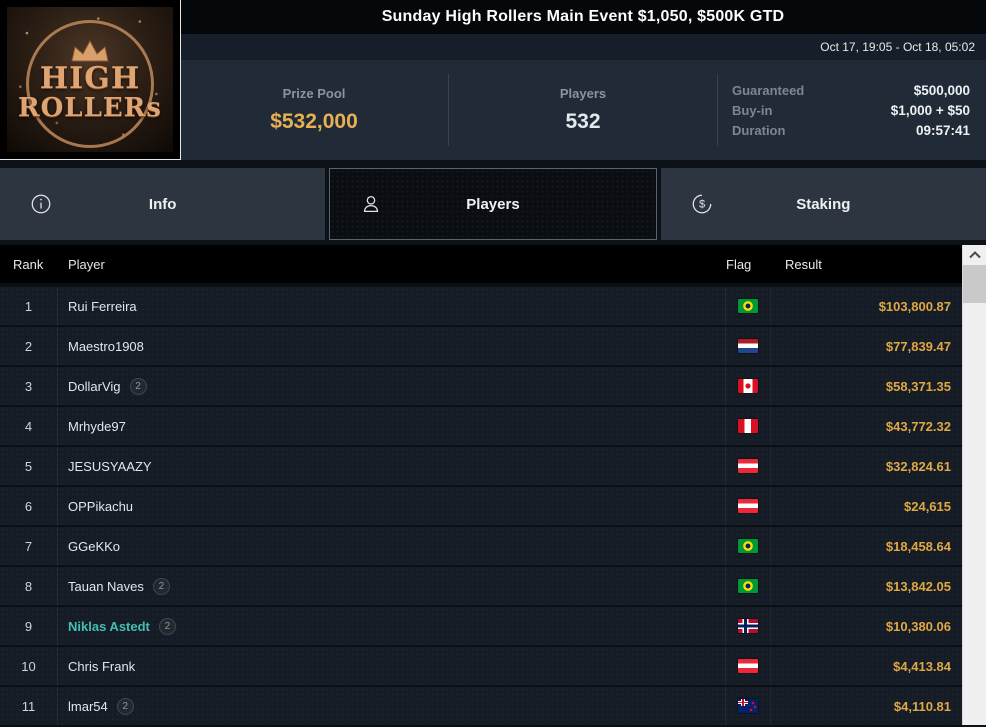  I want to click on chevron-up-icon, so click(974, 255).